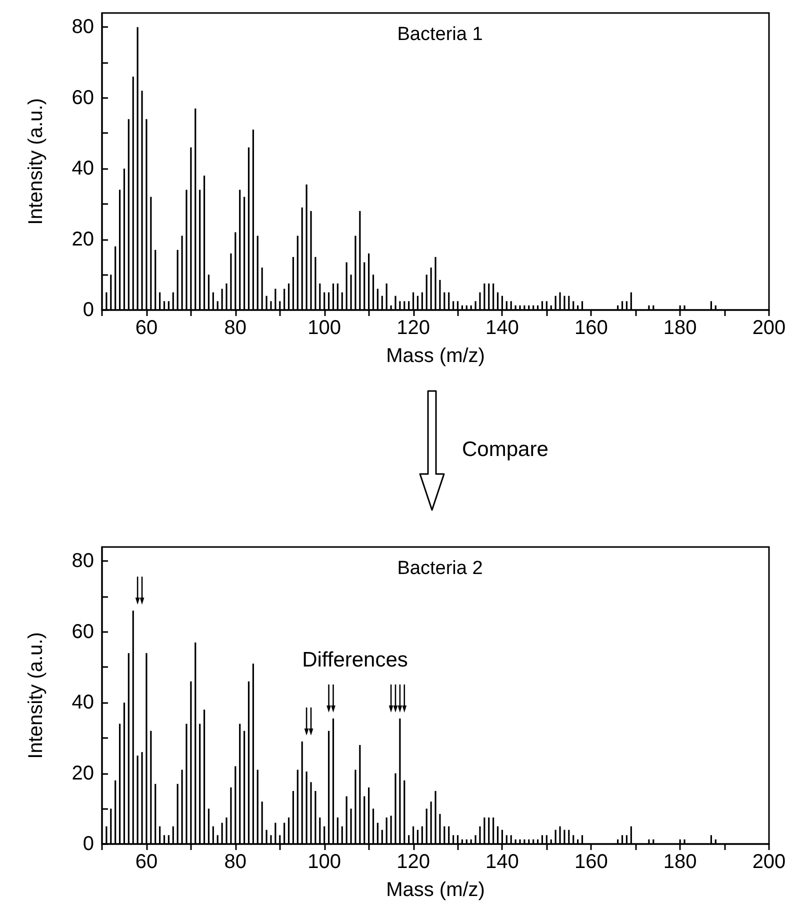  Describe the element at coordinates (355, 660) in the screenshot. I see `annotation: Differences` at that location.